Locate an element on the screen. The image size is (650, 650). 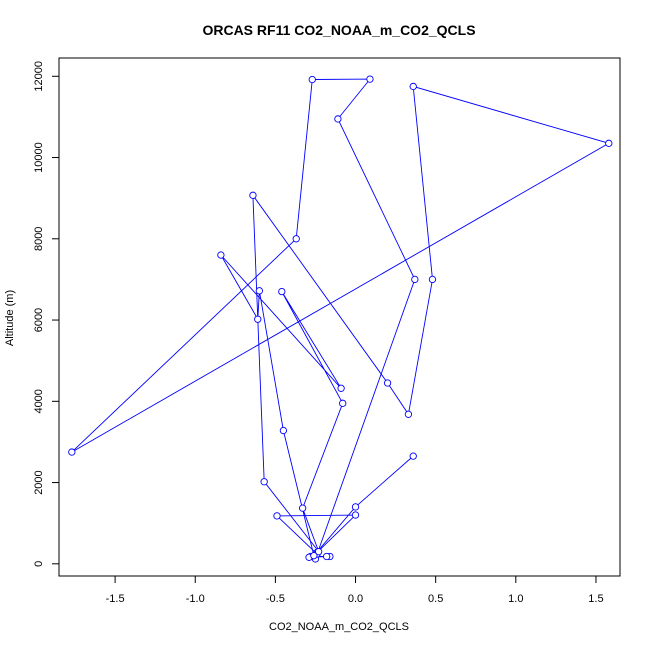
x-tick-label: -0.5 is located at coordinates (275, 599).